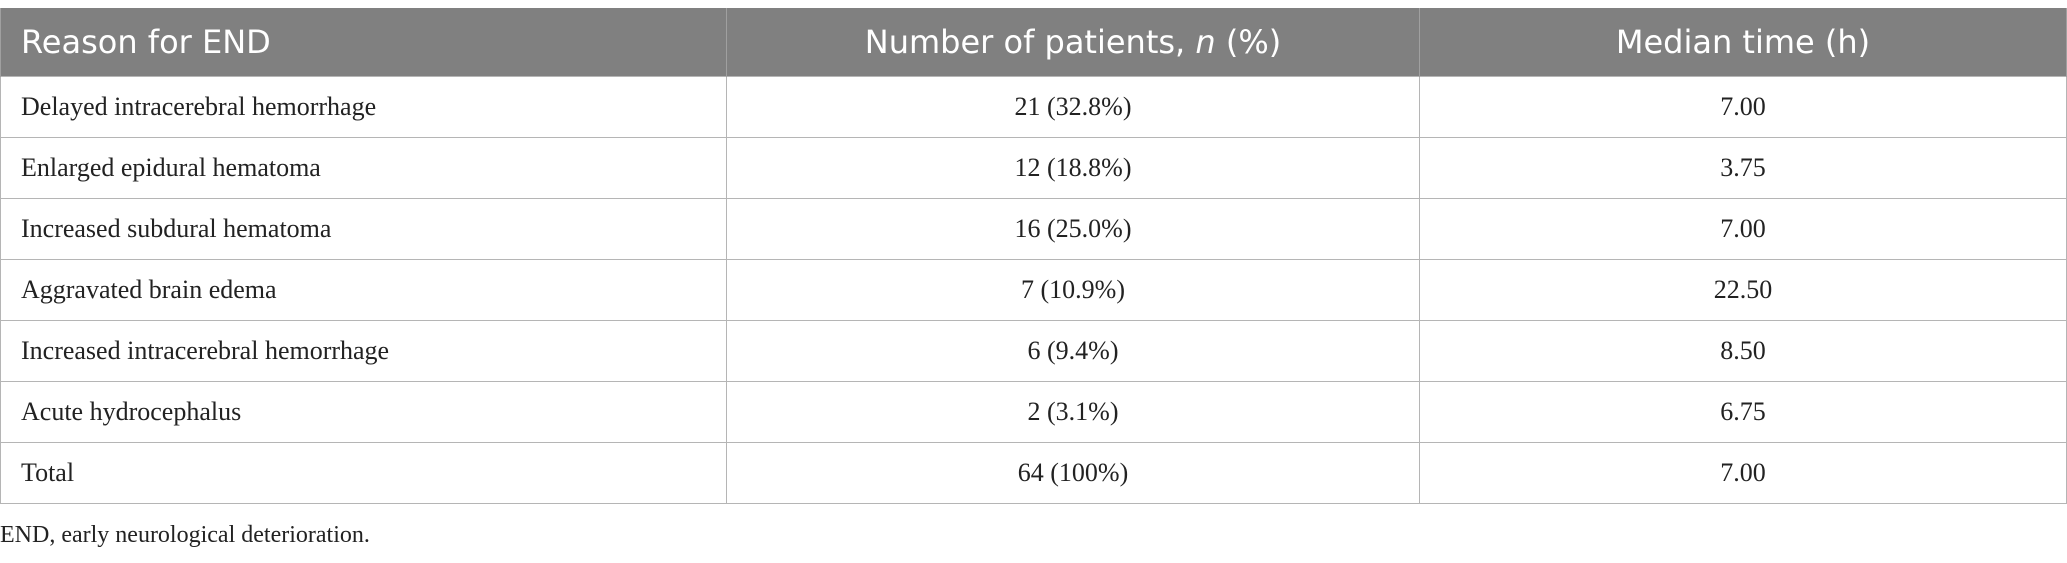 The image size is (2067, 563). I want to click on header-patients: Number of patients, n (%), so click(1073, 42).